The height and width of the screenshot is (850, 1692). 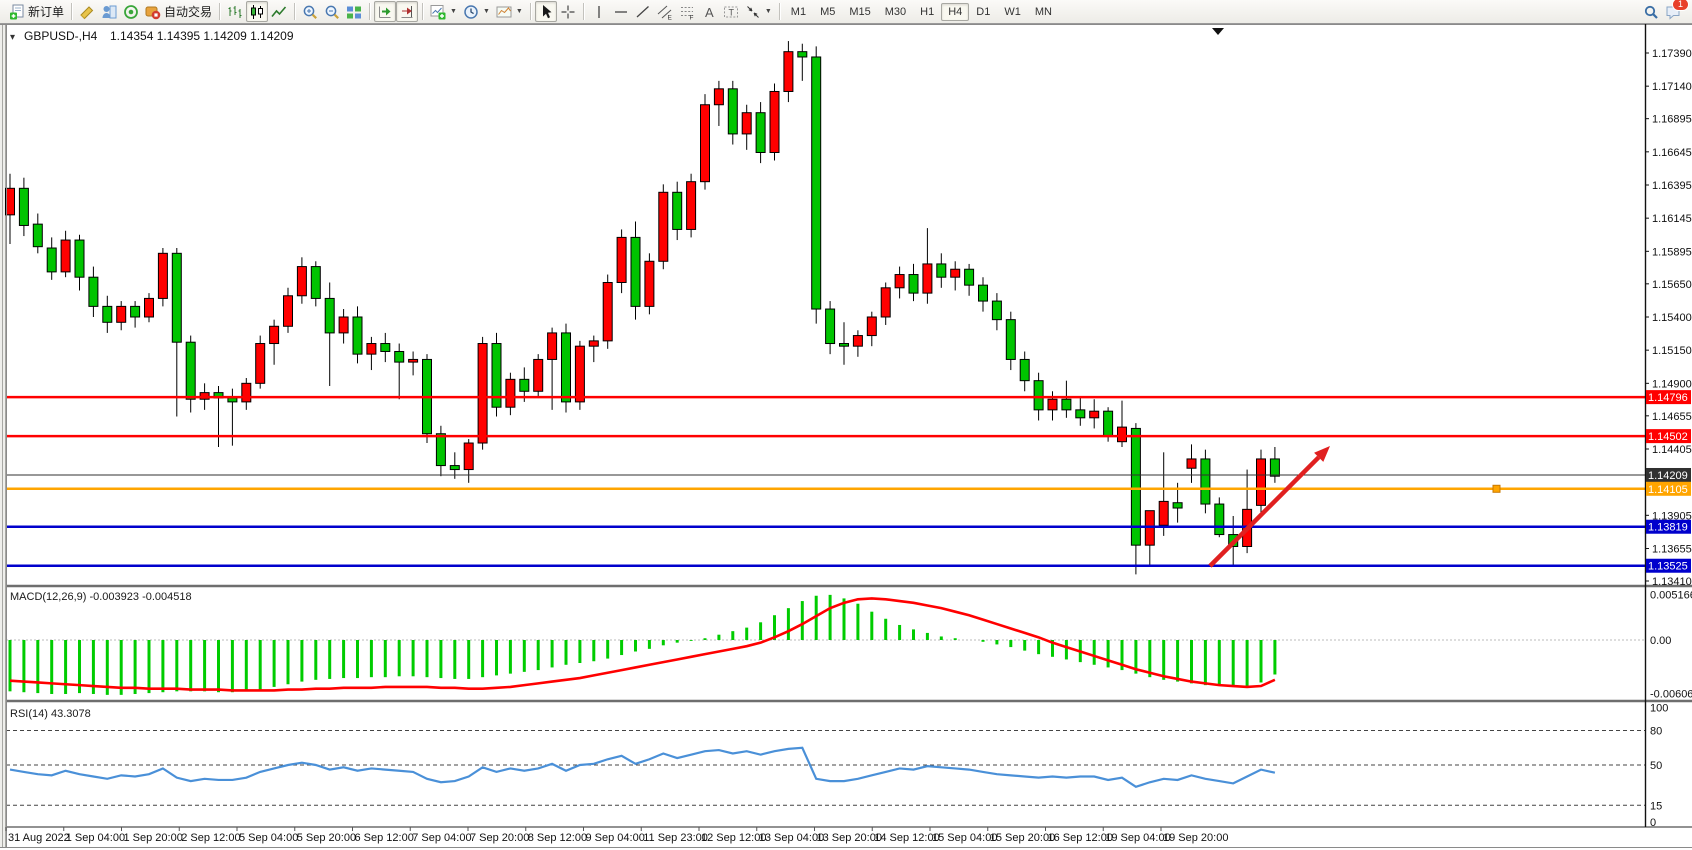 I want to click on date-tick-label: 19 Sep 20:00, so click(x=1195, y=838).